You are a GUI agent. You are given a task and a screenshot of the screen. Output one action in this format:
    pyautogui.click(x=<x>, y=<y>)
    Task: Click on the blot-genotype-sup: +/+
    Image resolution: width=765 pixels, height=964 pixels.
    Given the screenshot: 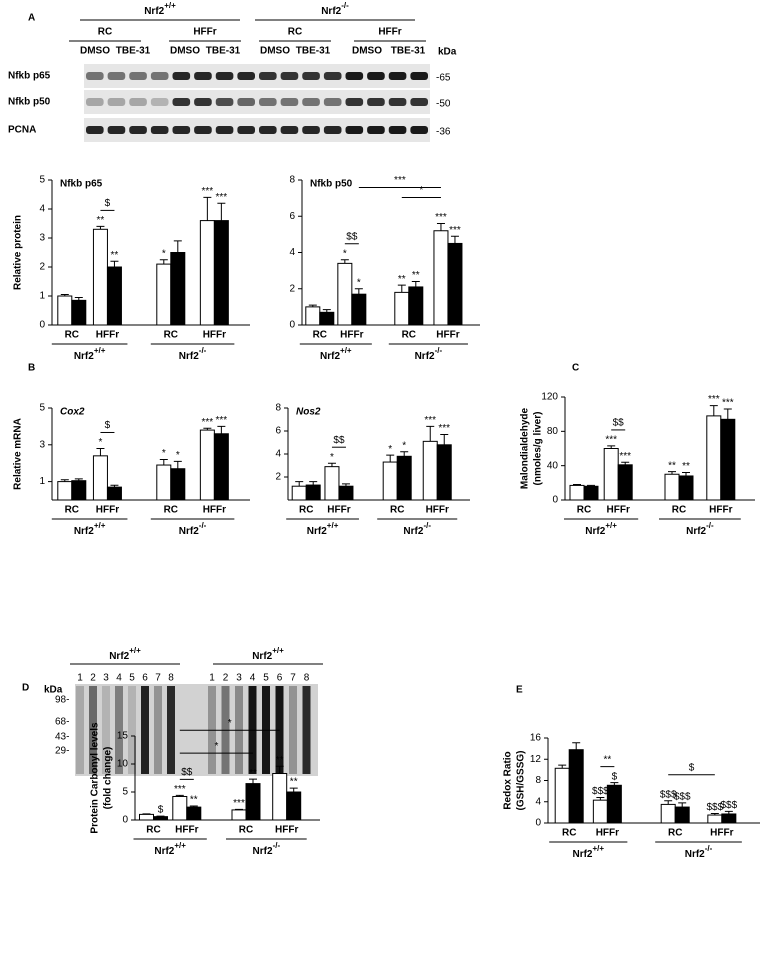 What is the action you would take?
    pyautogui.click(x=170, y=5)
    